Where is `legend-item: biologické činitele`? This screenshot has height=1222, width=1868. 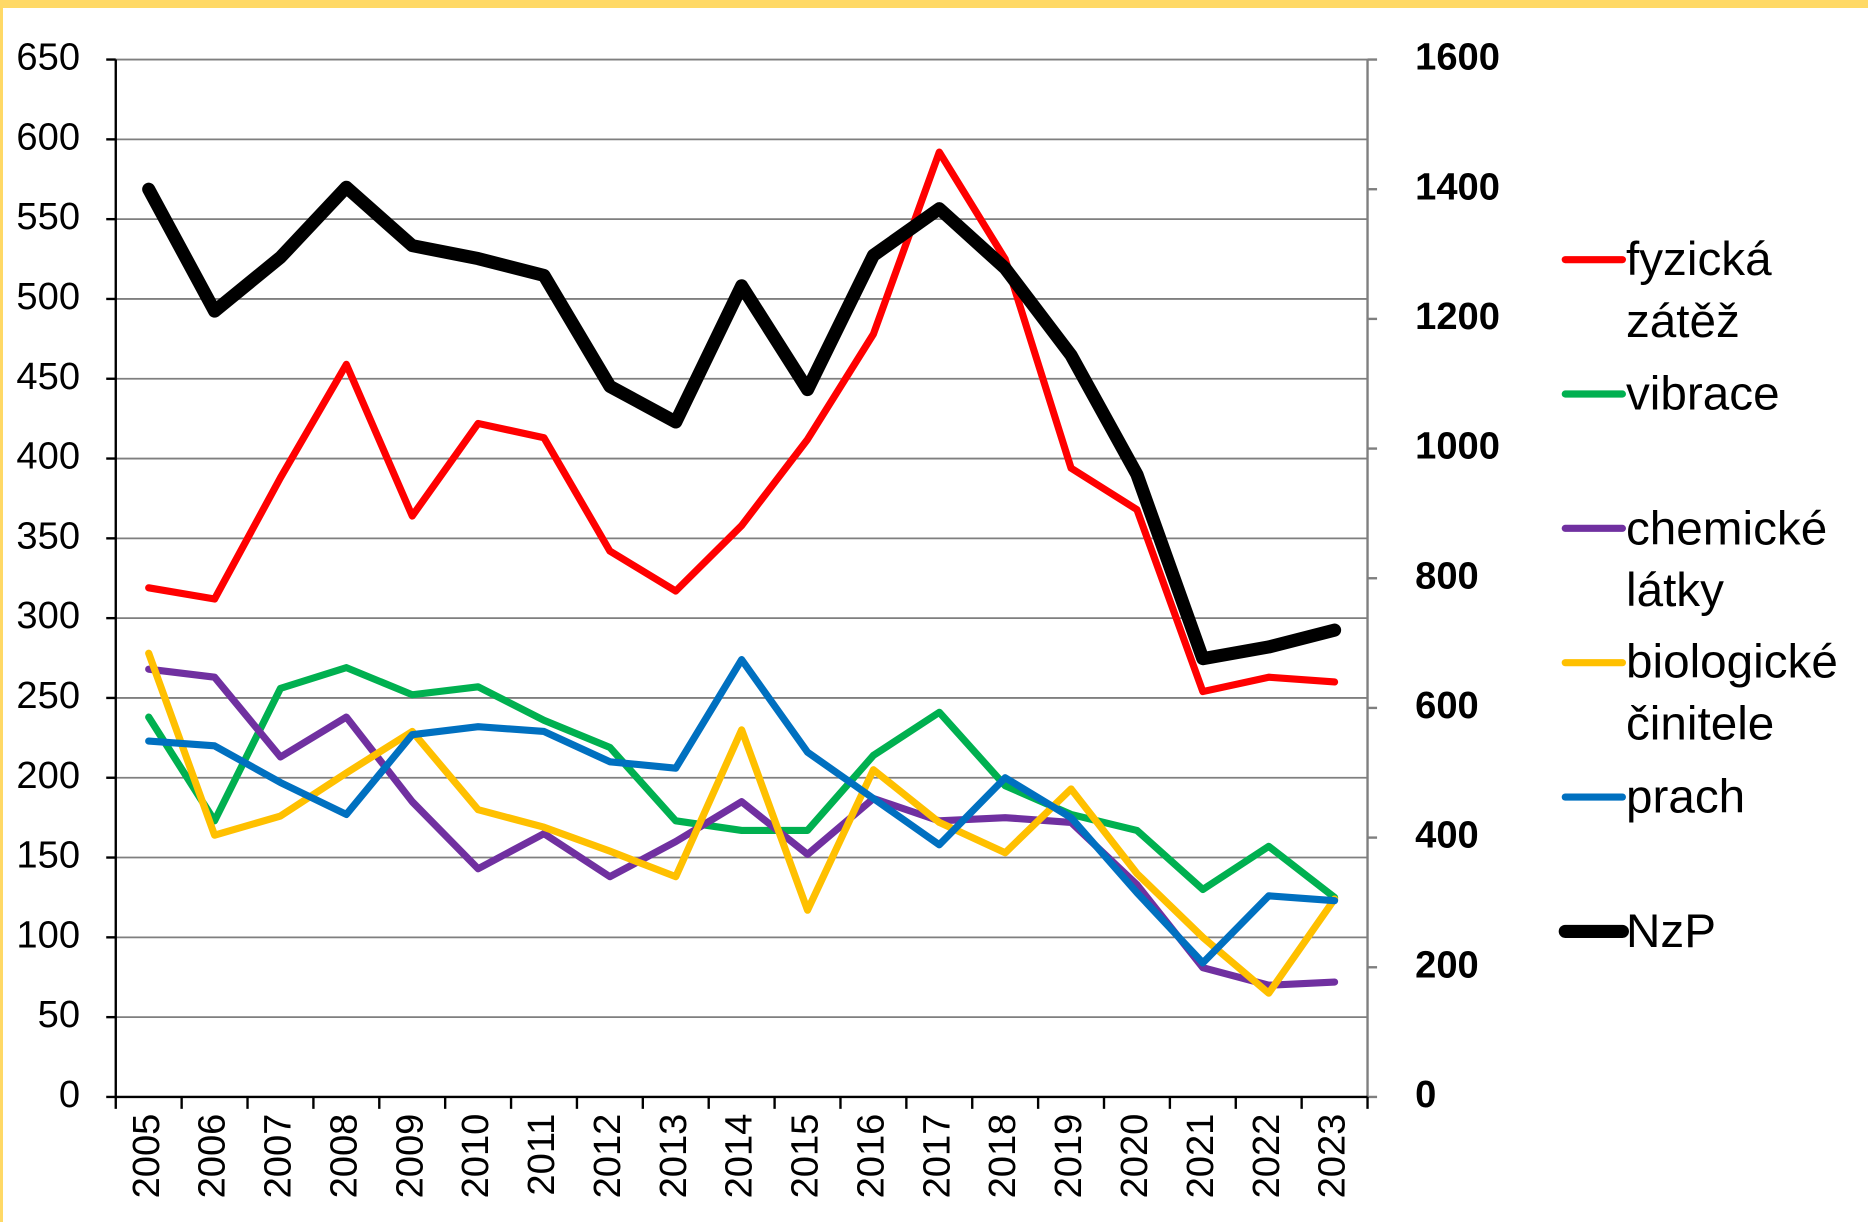 legend-item: biologické činitele is located at coordinates (1731, 693).